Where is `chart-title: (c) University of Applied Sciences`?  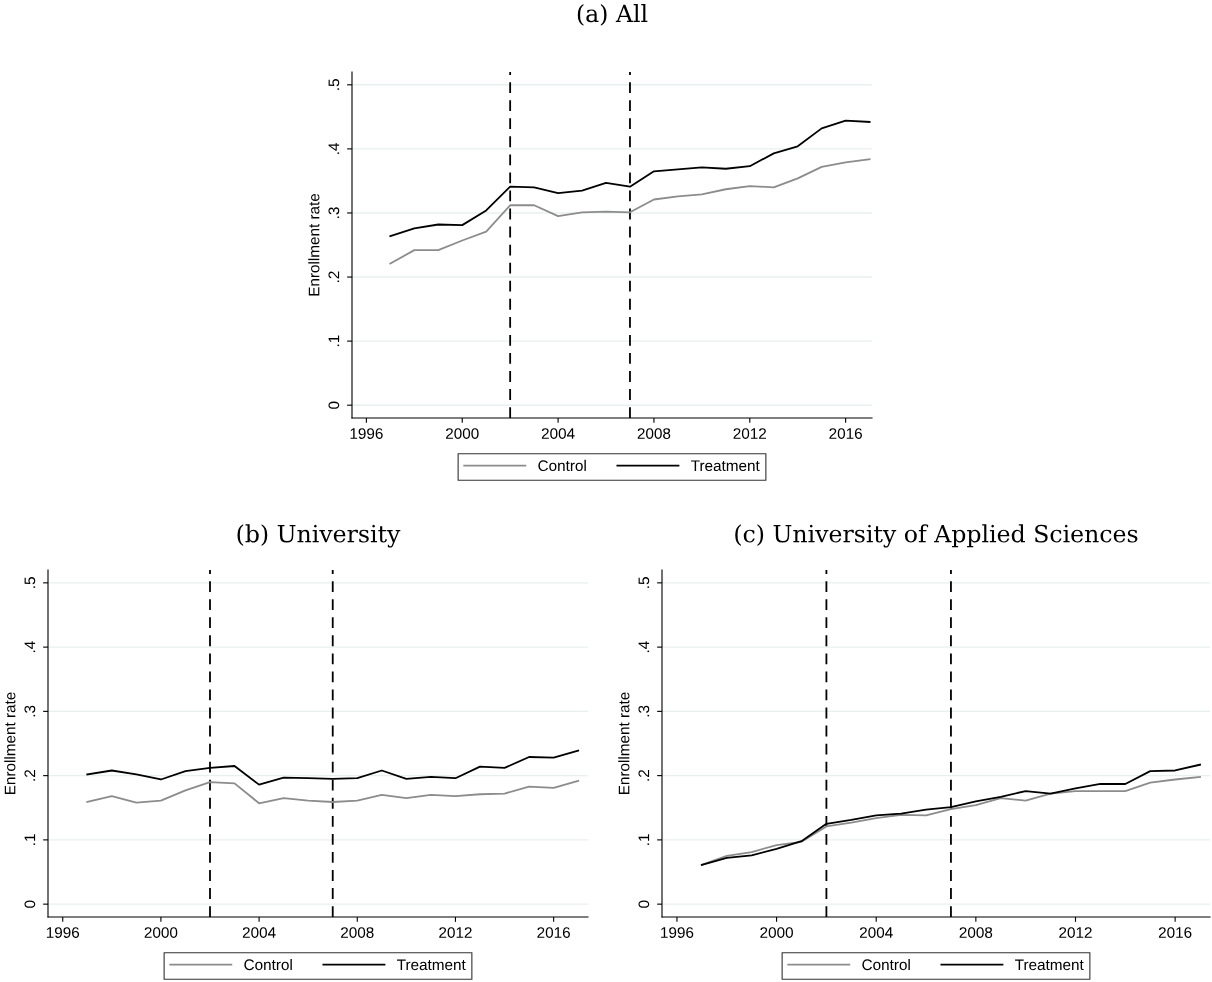
chart-title: (c) University of Applied Sciences is located at coordinates (936, 536).